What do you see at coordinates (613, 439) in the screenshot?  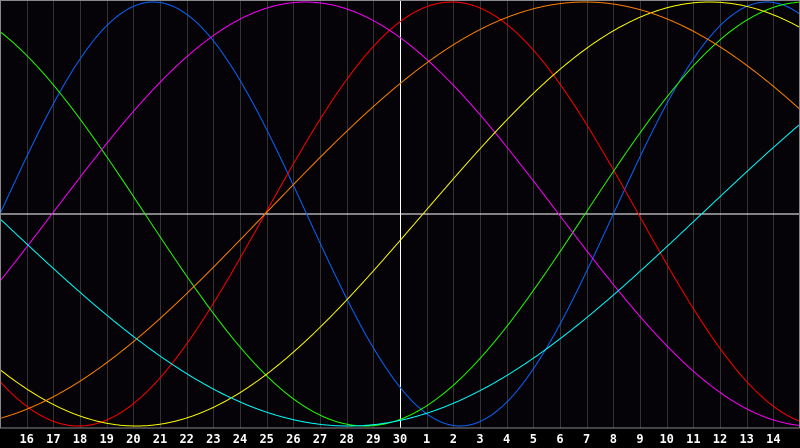 I see `x-tick-label: 8` at bounding box center [613, 439].